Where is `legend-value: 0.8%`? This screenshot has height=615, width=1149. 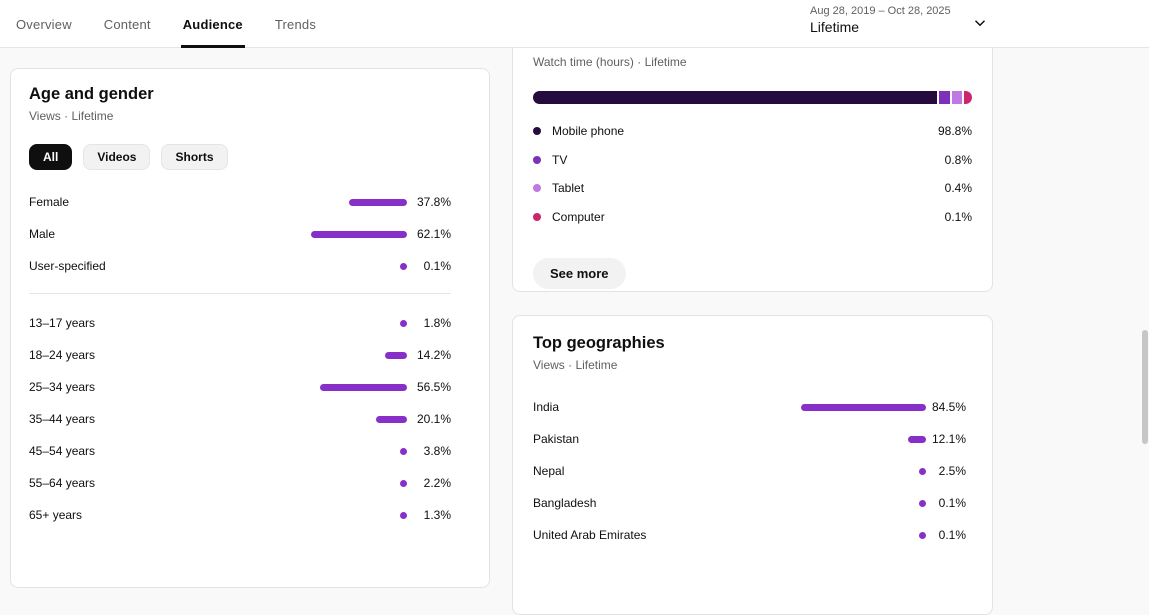
legend-value: 0.8% is located at coordinates (958, 159).